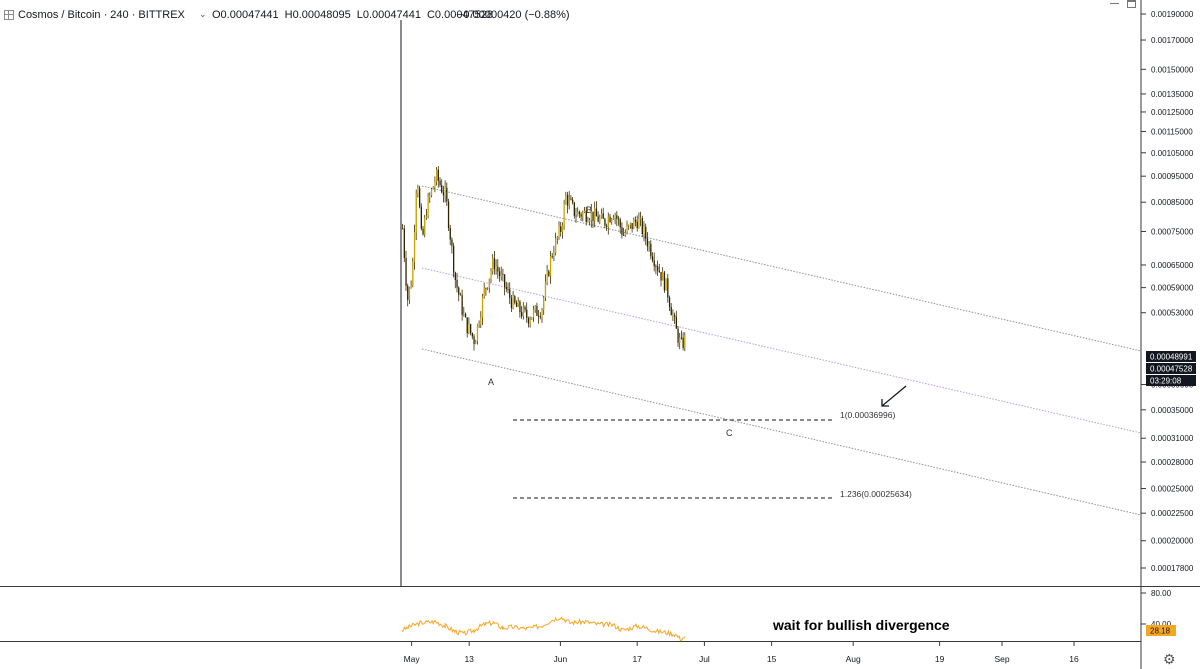 The height and width of the screenshot is (669, 1200). I want to click on low-value: L0.00047441, so click(388, 15).